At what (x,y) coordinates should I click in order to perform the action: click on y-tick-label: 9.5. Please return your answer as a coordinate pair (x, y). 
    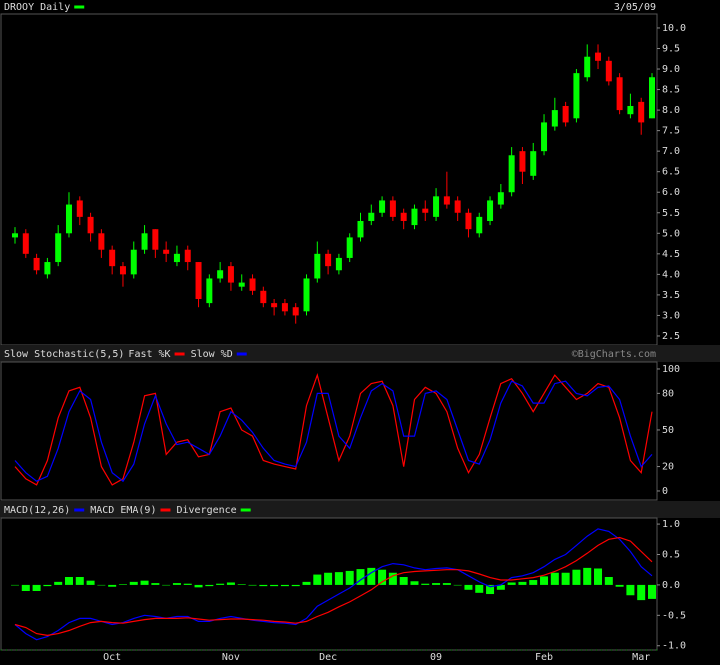
    Looking at the image, I should click on (671, 48).